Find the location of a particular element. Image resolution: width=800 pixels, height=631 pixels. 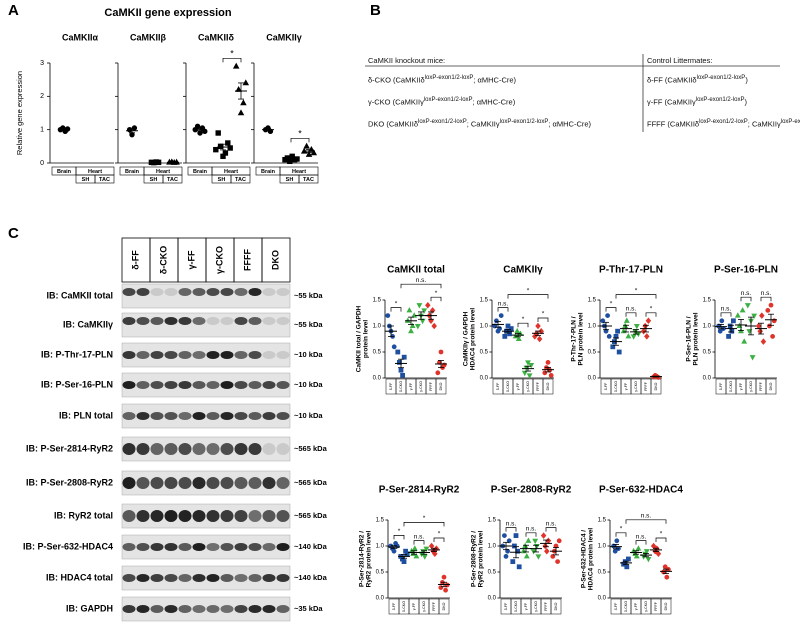

y-axis-label: P-Ser-632-HDAC4 / is located at coordinates (584, 559).